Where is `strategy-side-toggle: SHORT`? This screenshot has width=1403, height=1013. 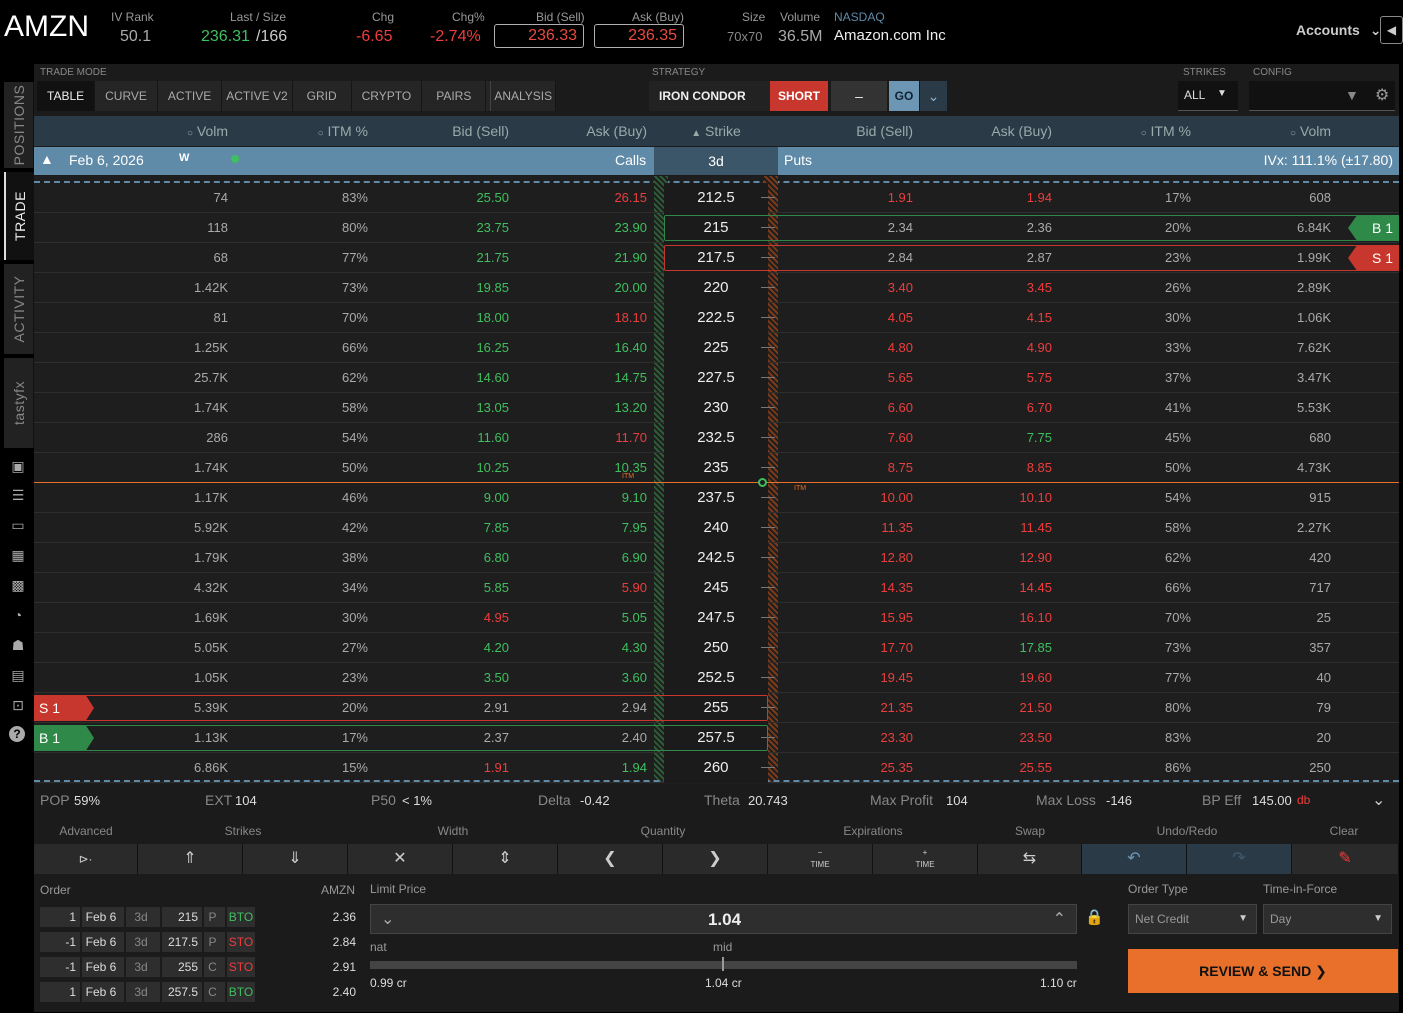 strategy-side-toggle: SHORT is located at coordinates (799, 96).